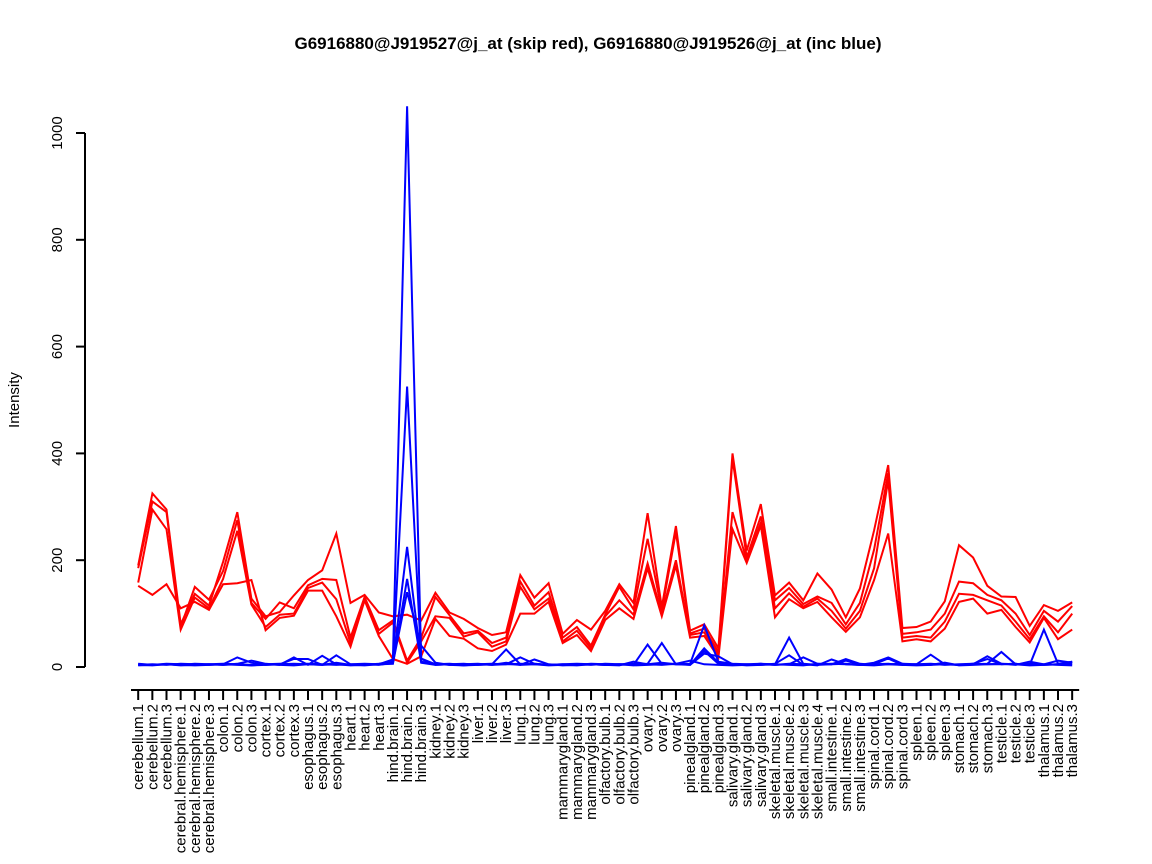 This screenshot has height=864, width=1152. What do you see at coordinates (704, 748) in the screenshot?
I see `x-tick-label: pinealgland.2` at bounding box center [704, 748].